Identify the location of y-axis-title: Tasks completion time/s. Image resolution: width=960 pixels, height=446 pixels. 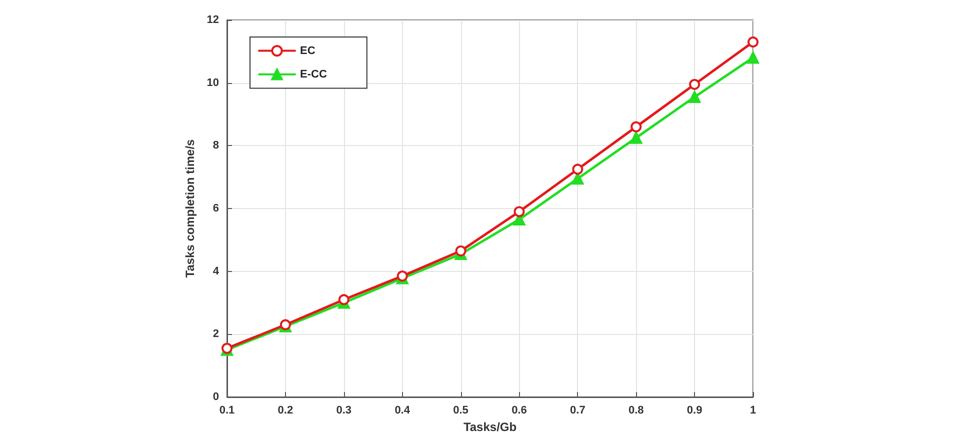
(189, 208).